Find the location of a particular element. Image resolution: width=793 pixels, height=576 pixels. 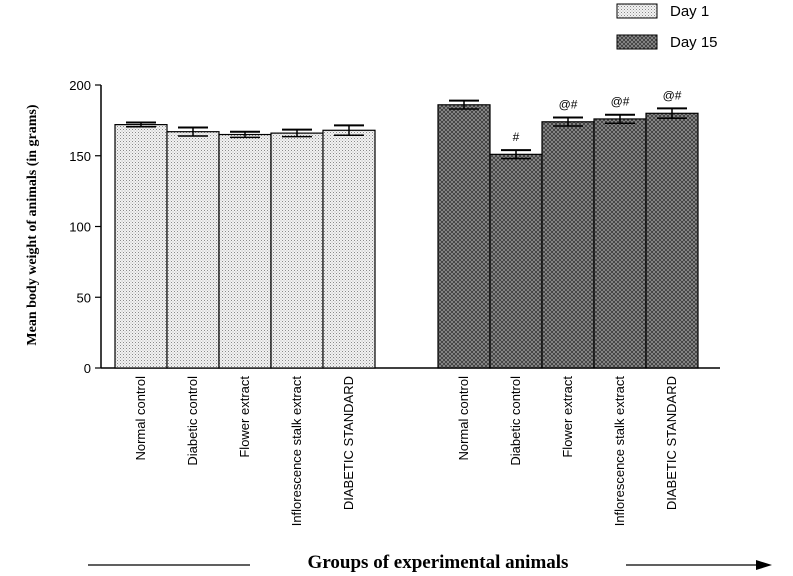

legend: Day 1 Day 15 is located at coordinates (667, 27).